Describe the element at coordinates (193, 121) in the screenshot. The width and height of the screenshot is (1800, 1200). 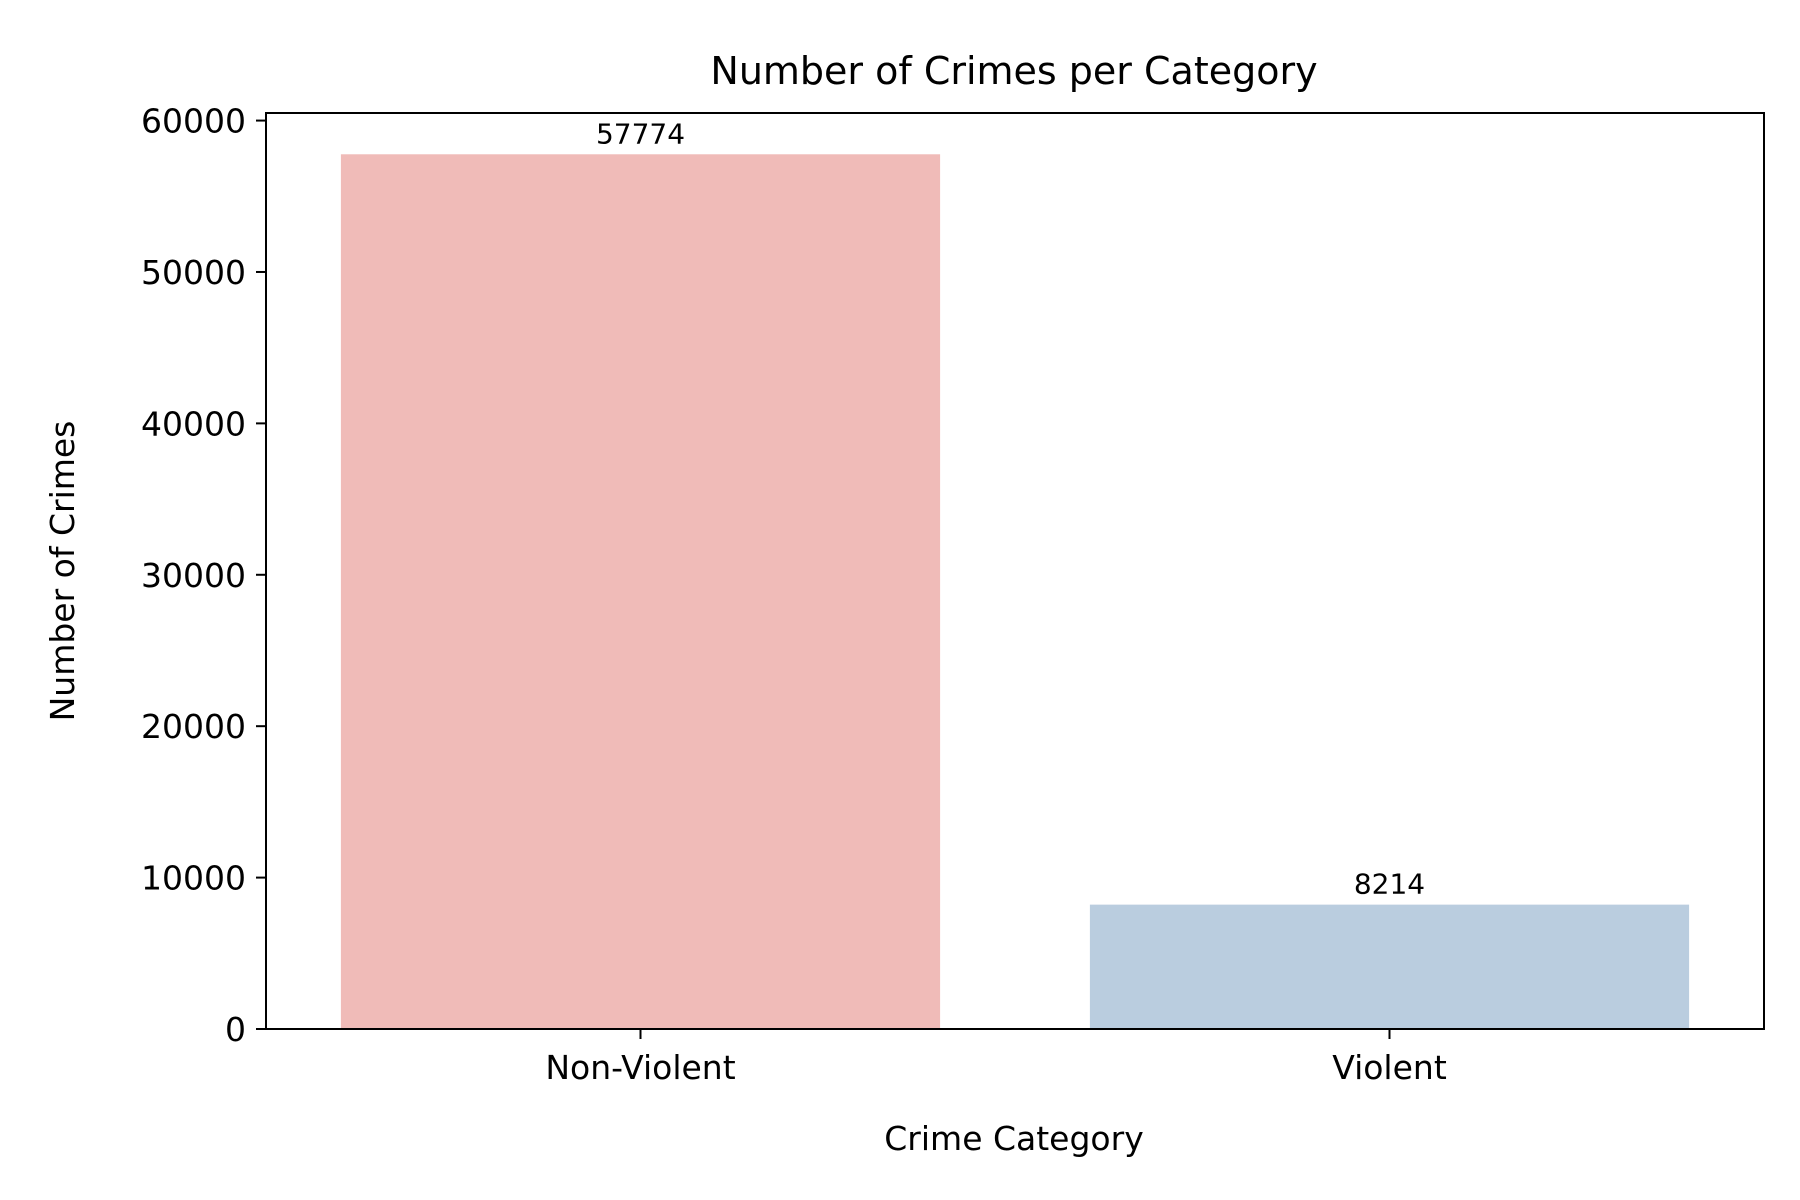
I see `y-tick-label-6: 60000` at that location.